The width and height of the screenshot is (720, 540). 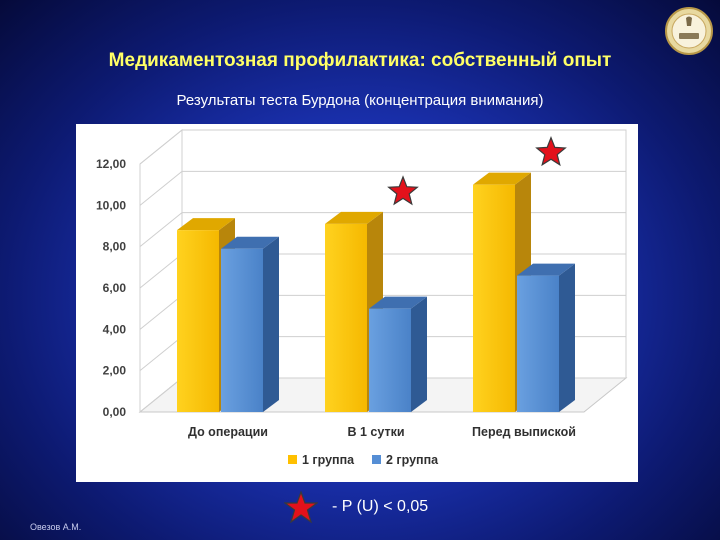 What do you see at coordinates (689, 36) in the screenshot?
I see `logo-text-plate` at bounding box center [689, 36].